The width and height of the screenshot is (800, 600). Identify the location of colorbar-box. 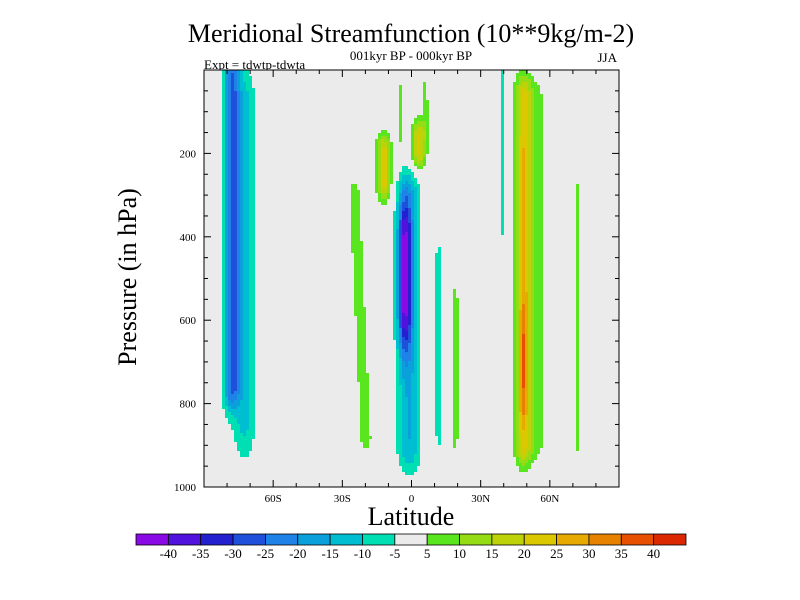
(314, 539).